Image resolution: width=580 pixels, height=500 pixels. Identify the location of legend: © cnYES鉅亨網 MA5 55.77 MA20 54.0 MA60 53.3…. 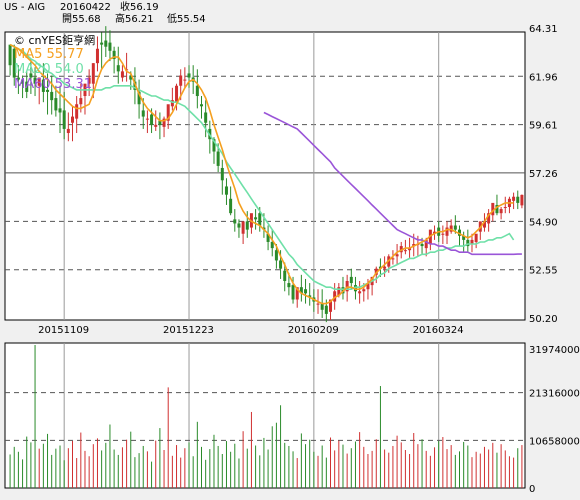
(54, 62).